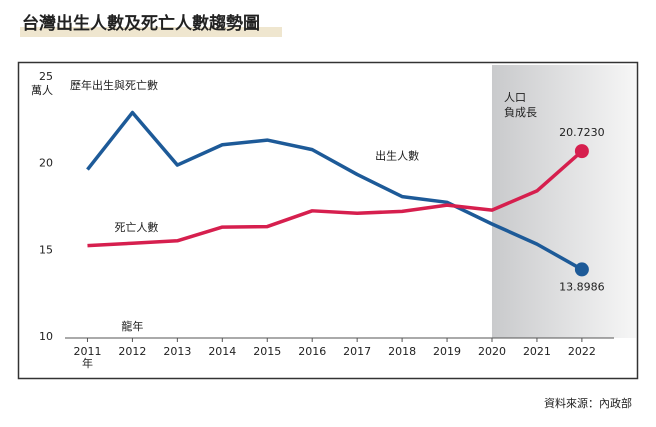  What do you see at coordinates (402, 351) in the screenshot?
I see `x-tick-label: 2018` at bounding box center [402, 351].